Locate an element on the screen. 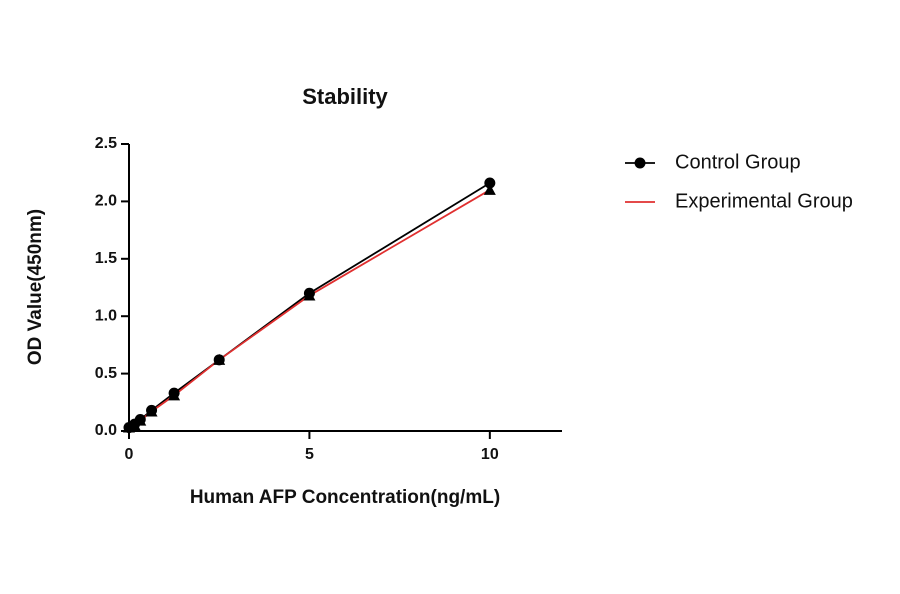 This screenshot has height=594, width=900. y-tick-label: 0.0 is located at coordinates (106, 430).